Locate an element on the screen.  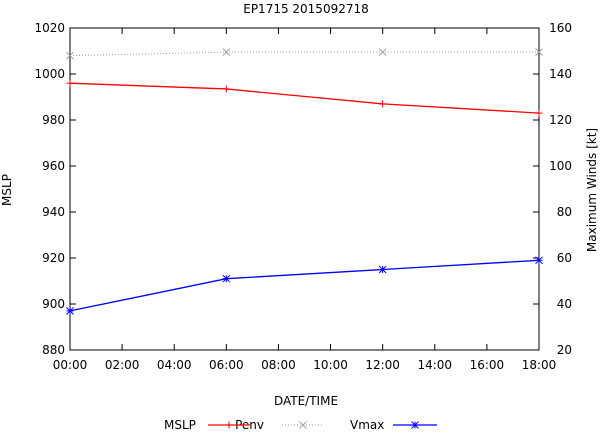
x-tick-label: 00:00 is located at coordinates (70, 365).